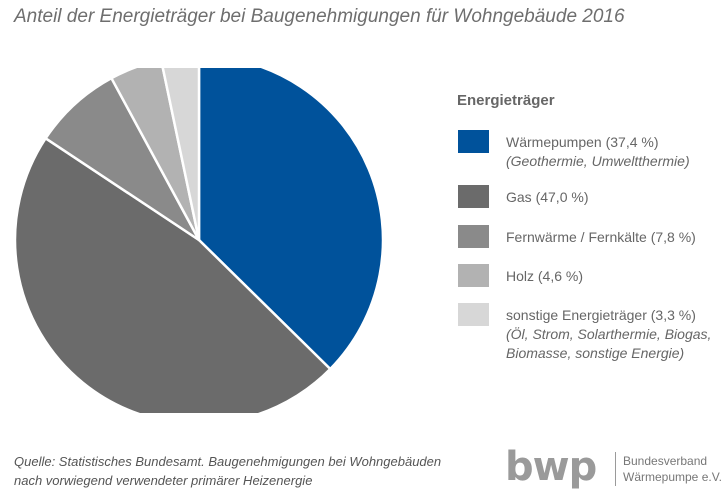 This screenshot has width=728, height=498. What do you see at coordinates (547, 197) in the screenshot?
I see `legend-label-gas: Gas (47,0 %)` at bounding box center [547, 197].